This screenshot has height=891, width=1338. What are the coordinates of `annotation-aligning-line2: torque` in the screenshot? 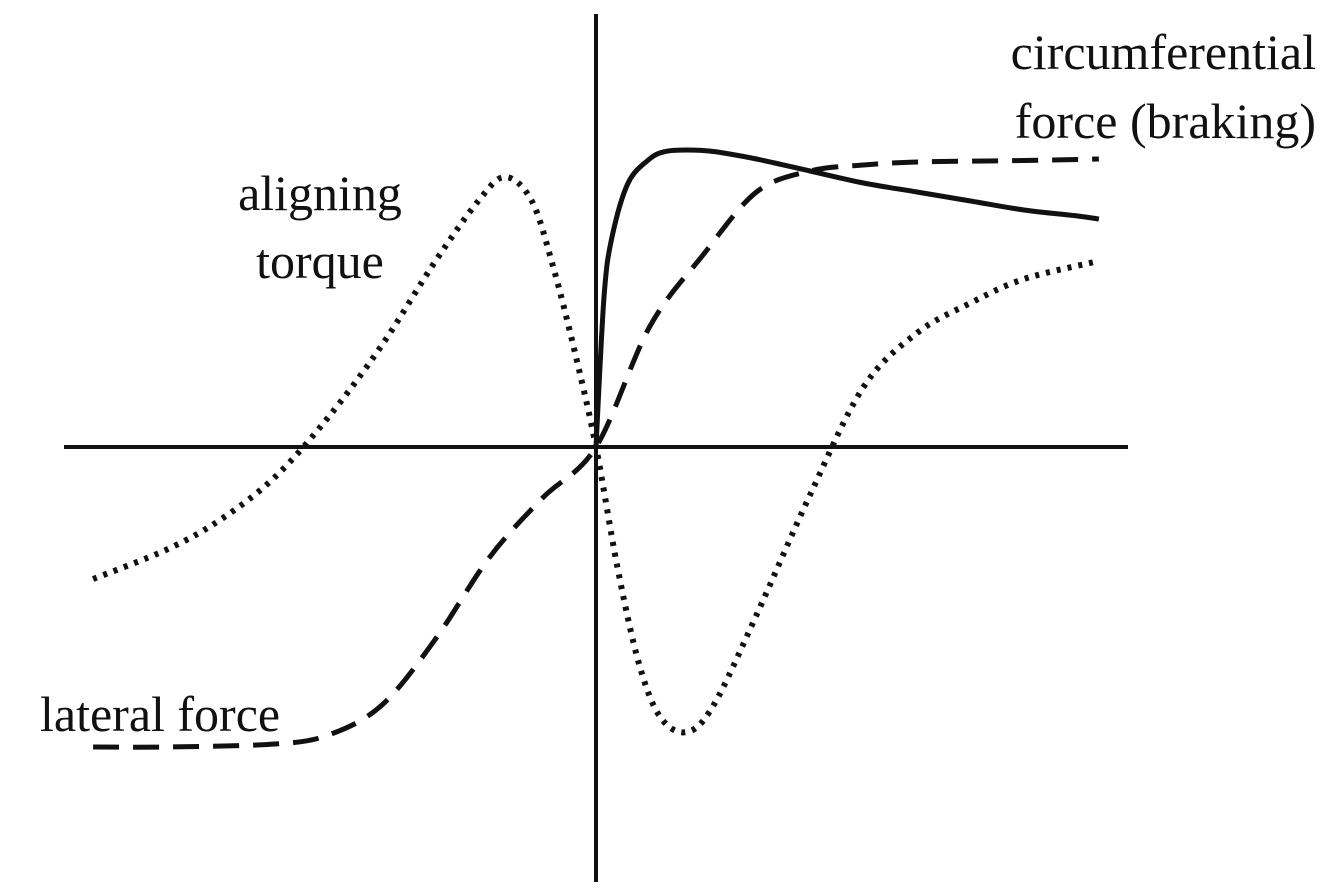 It's located at (320, 261).